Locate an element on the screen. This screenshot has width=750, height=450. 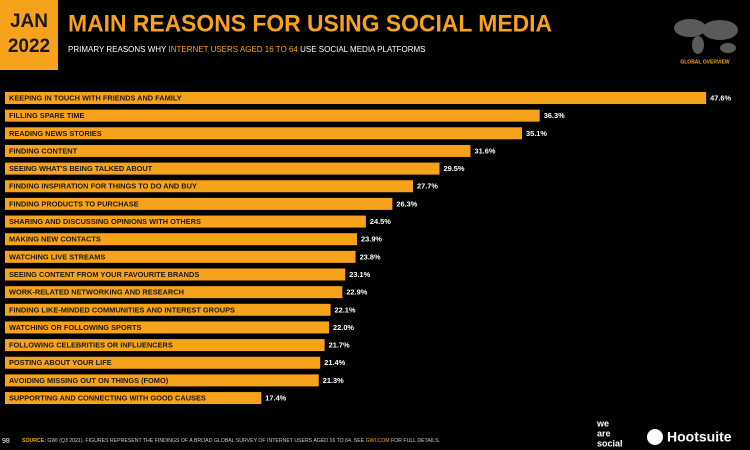
bar-label: AVOIDING MISSING OUT ON THINGS (FOMO) is located at coordinates (89, 380).